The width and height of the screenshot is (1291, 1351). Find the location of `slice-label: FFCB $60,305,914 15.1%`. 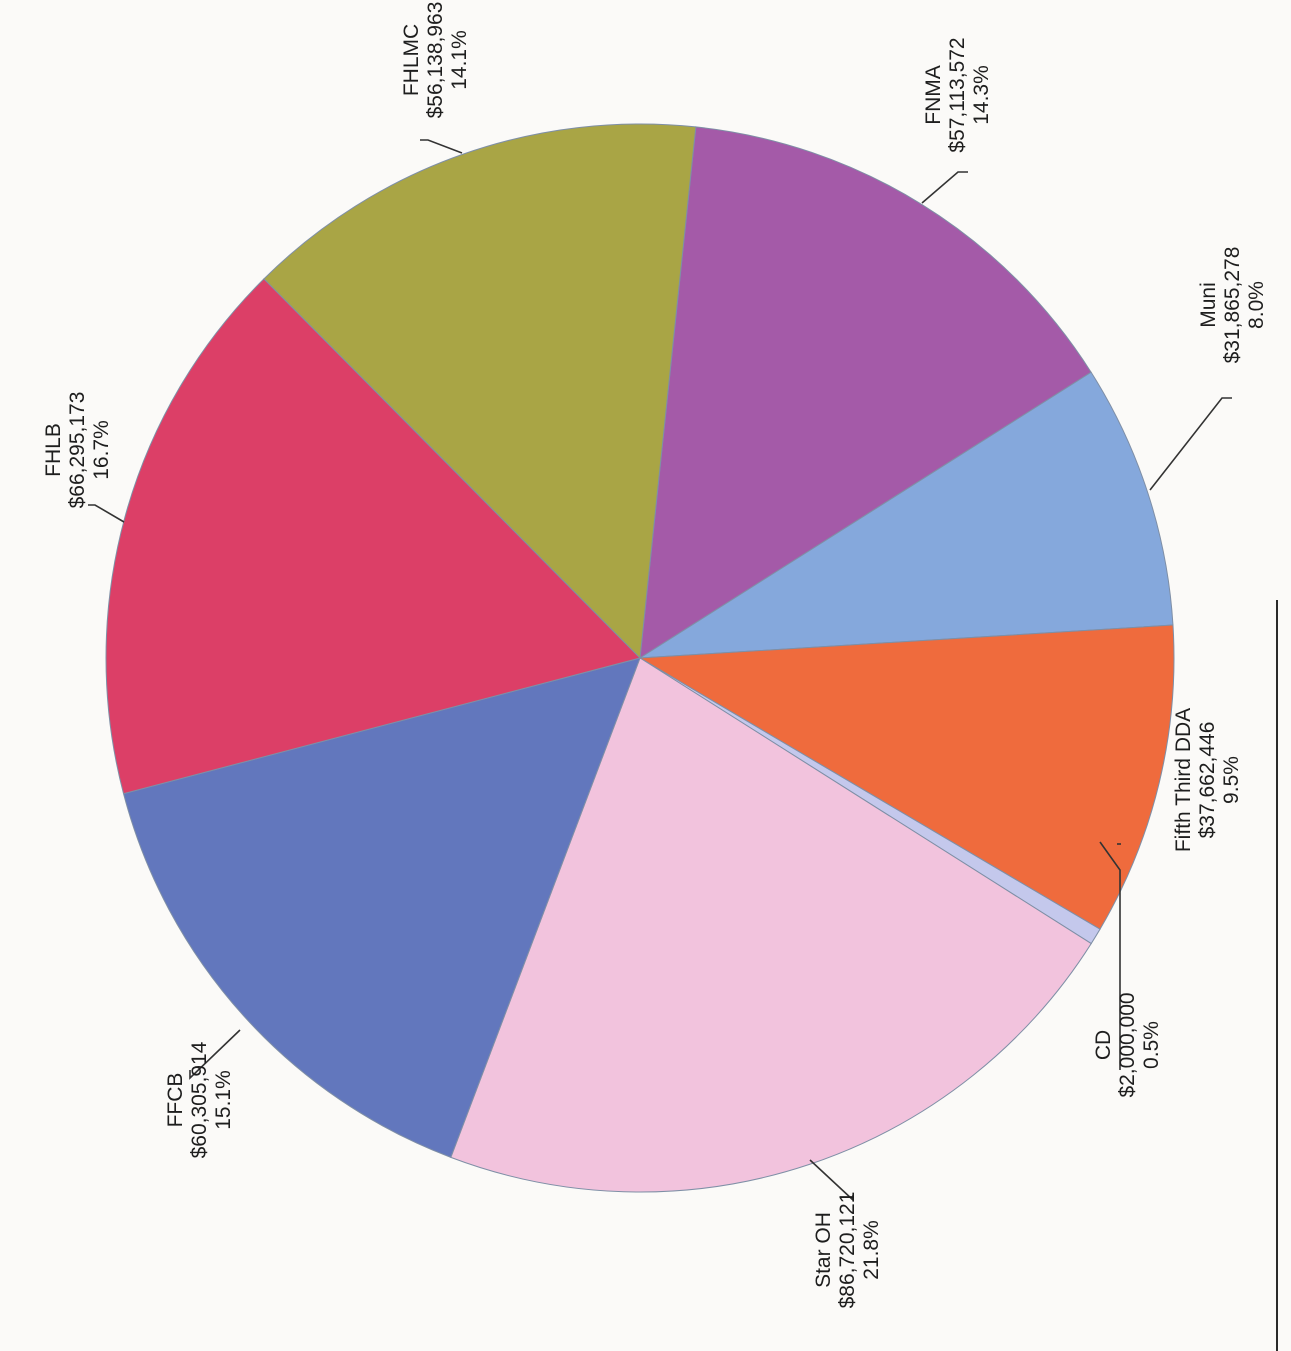

slice-label: FFCB $60,305,914 15.1% is located at coordinates (199, 1099).